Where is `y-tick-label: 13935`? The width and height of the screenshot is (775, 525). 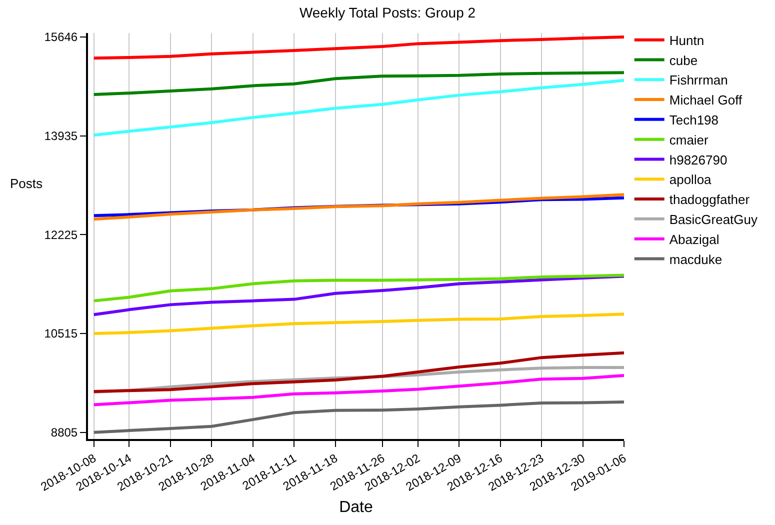 y-tick-label: 13935 is located at coordinates (61, 136).